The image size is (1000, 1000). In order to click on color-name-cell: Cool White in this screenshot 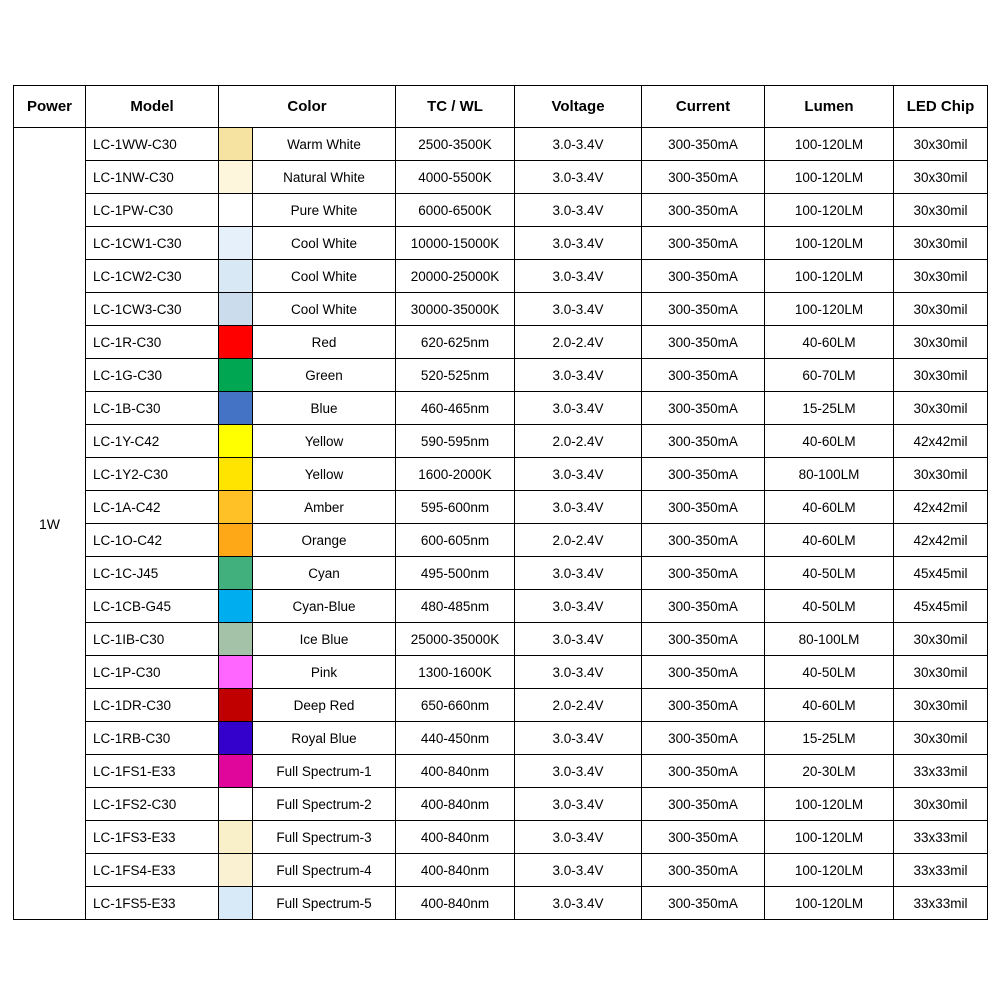, I will do `click(324, 276)`.